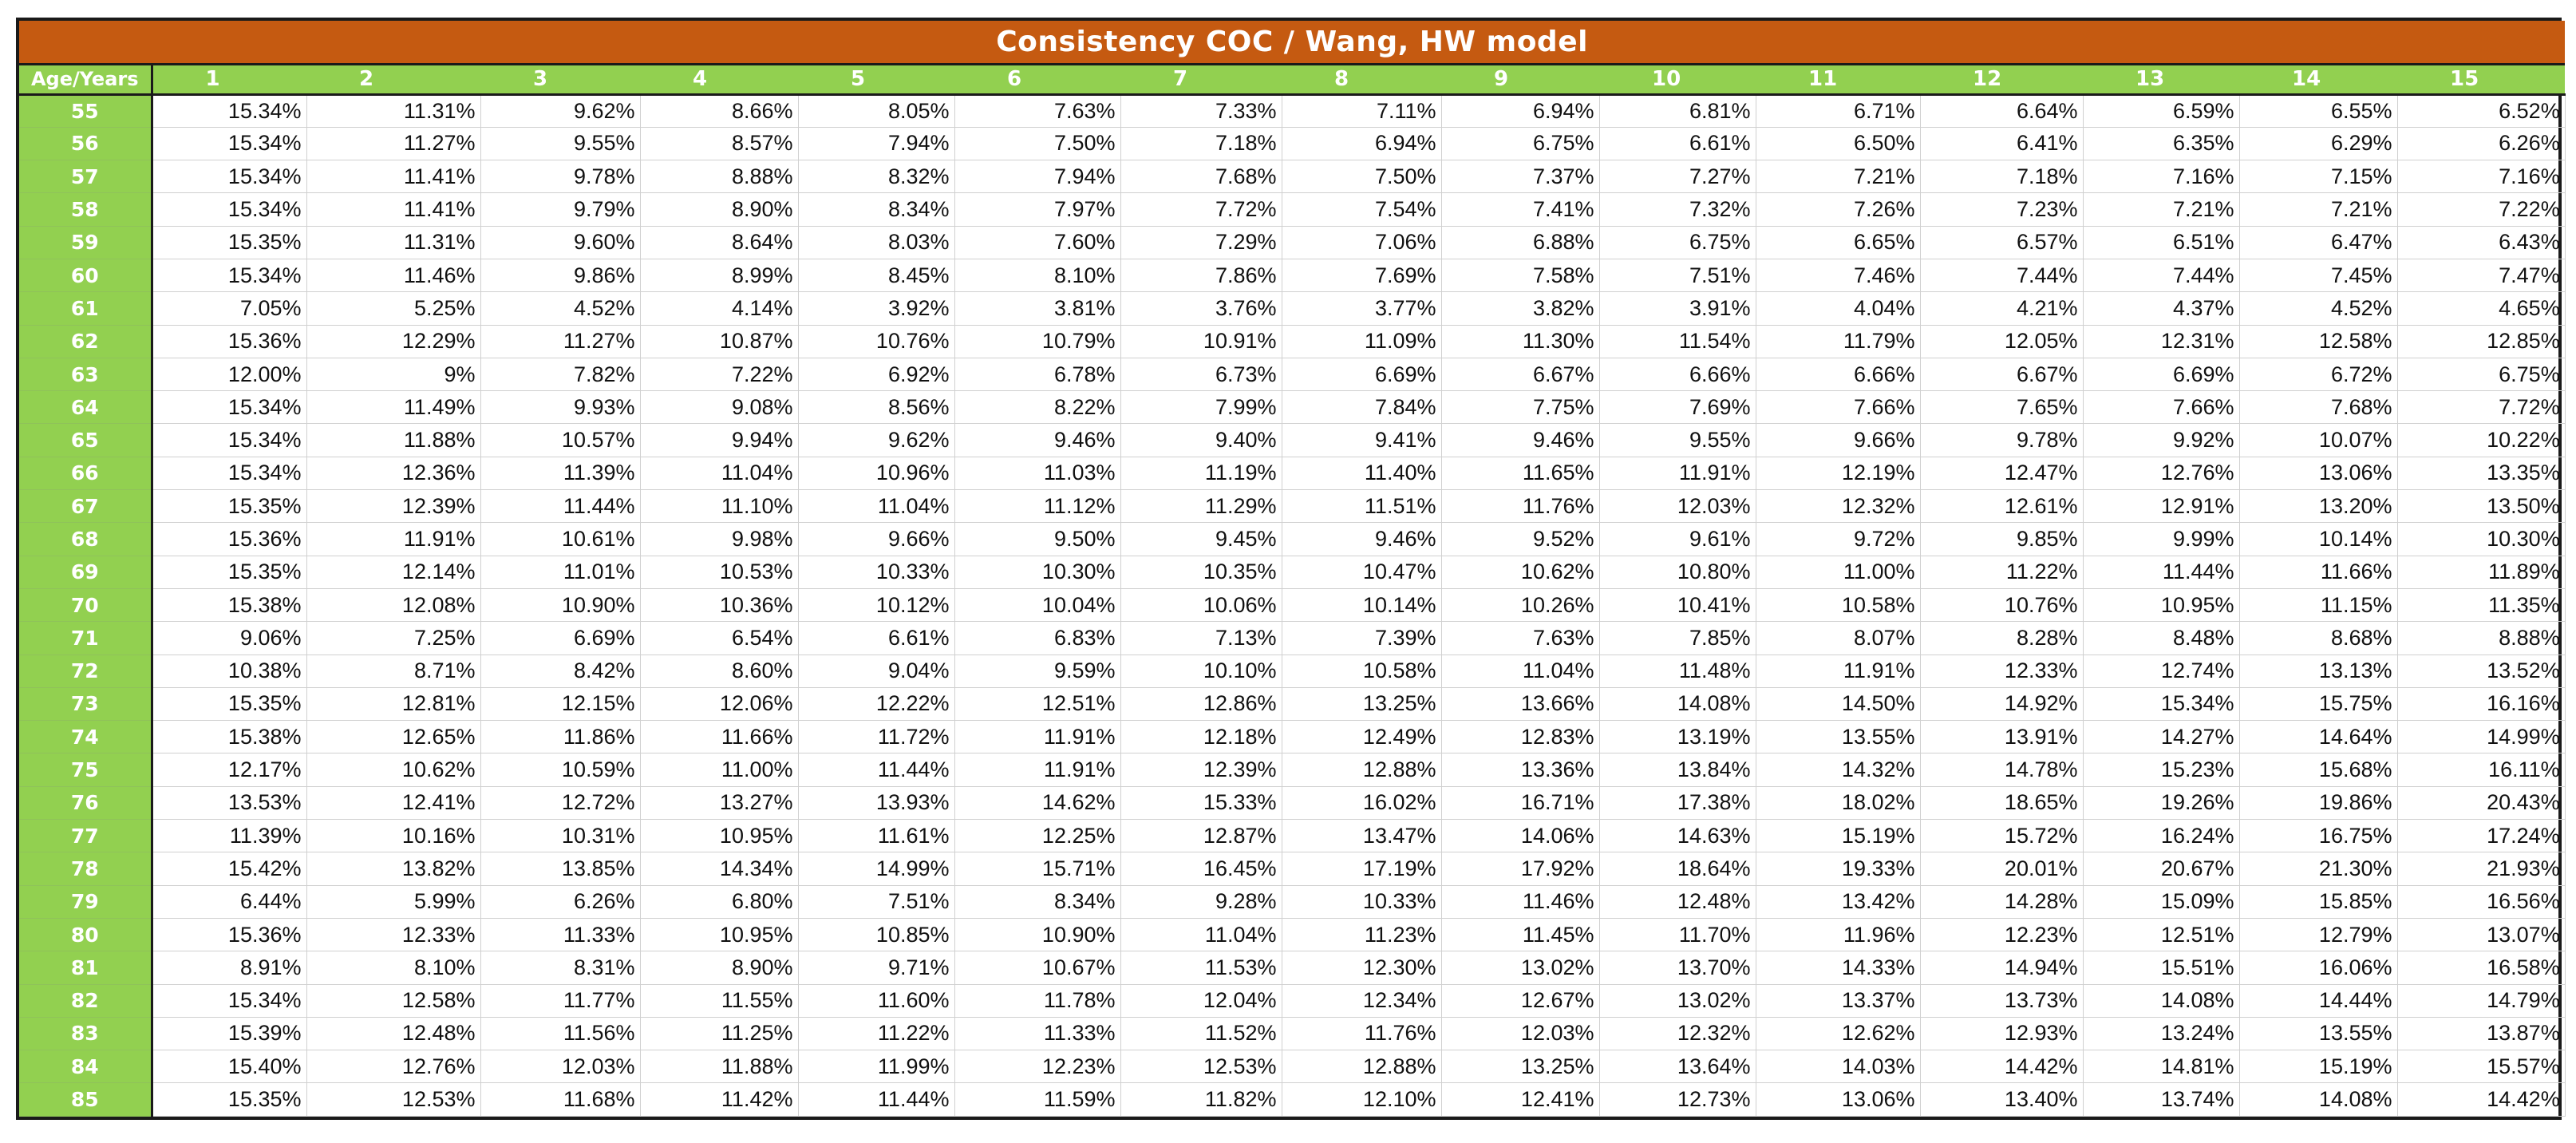 The image size is (2576, 1143). Describe the element at coordinates (1037, 506) in the screenshot. I see `table-cell: 11.12%` at that location.